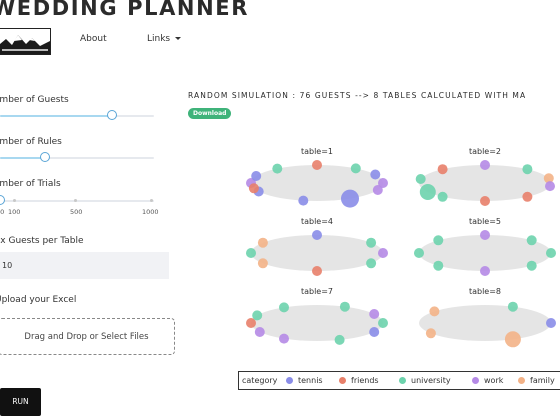  I want to click on nav-links: Links, so click(164, 39).